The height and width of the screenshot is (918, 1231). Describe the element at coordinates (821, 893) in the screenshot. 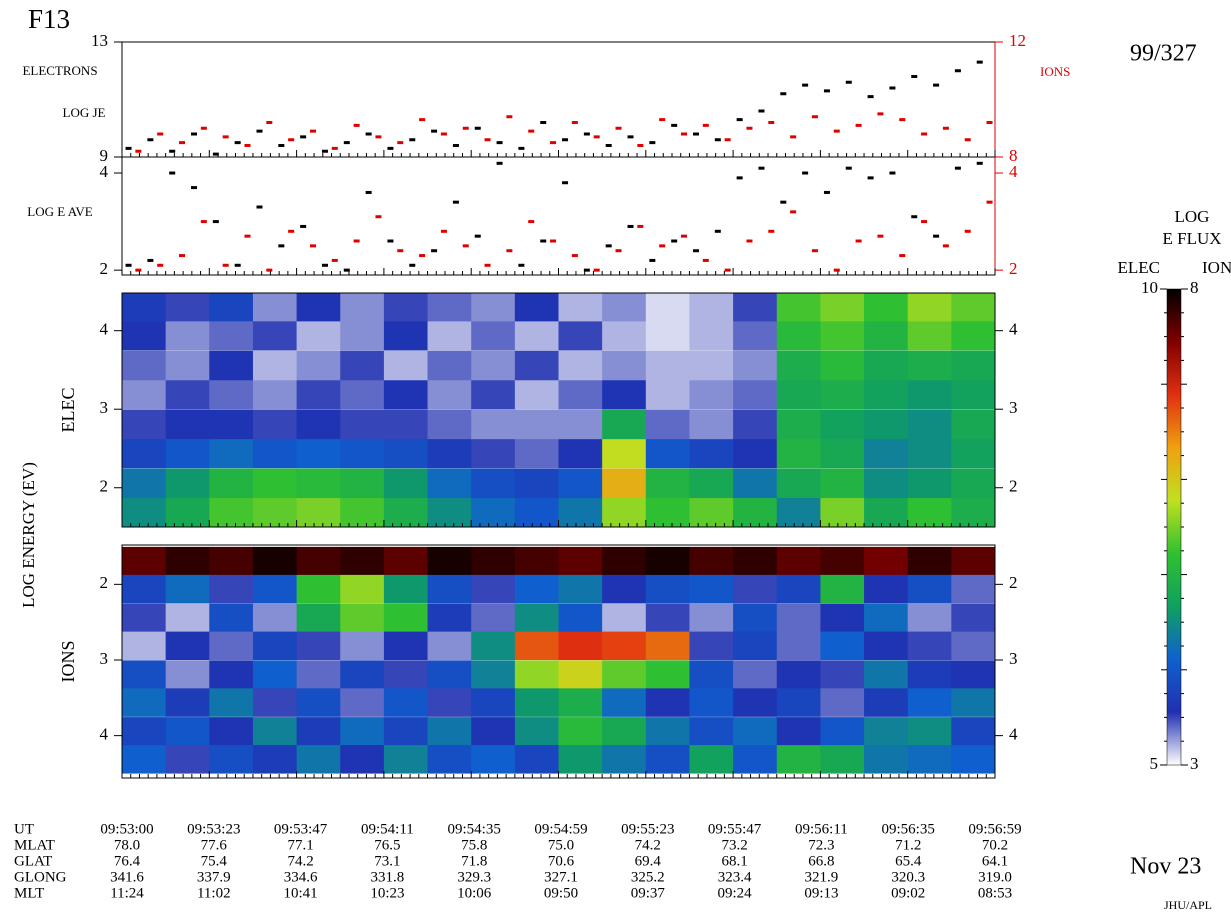

I see `table-cell: 09:13` at that location.